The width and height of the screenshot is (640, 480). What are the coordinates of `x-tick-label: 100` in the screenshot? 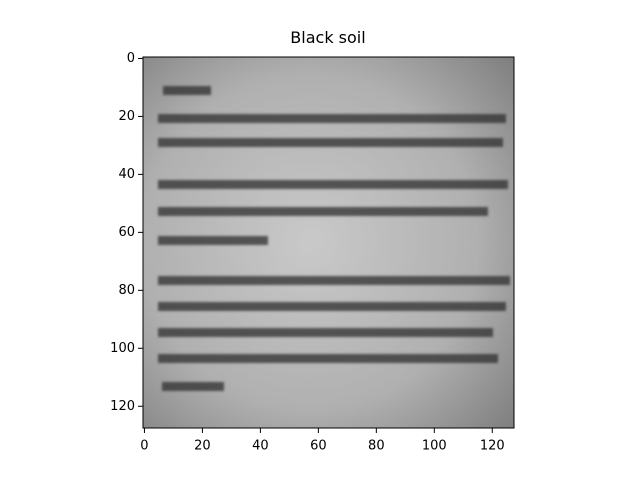 It's located at (434, 446).